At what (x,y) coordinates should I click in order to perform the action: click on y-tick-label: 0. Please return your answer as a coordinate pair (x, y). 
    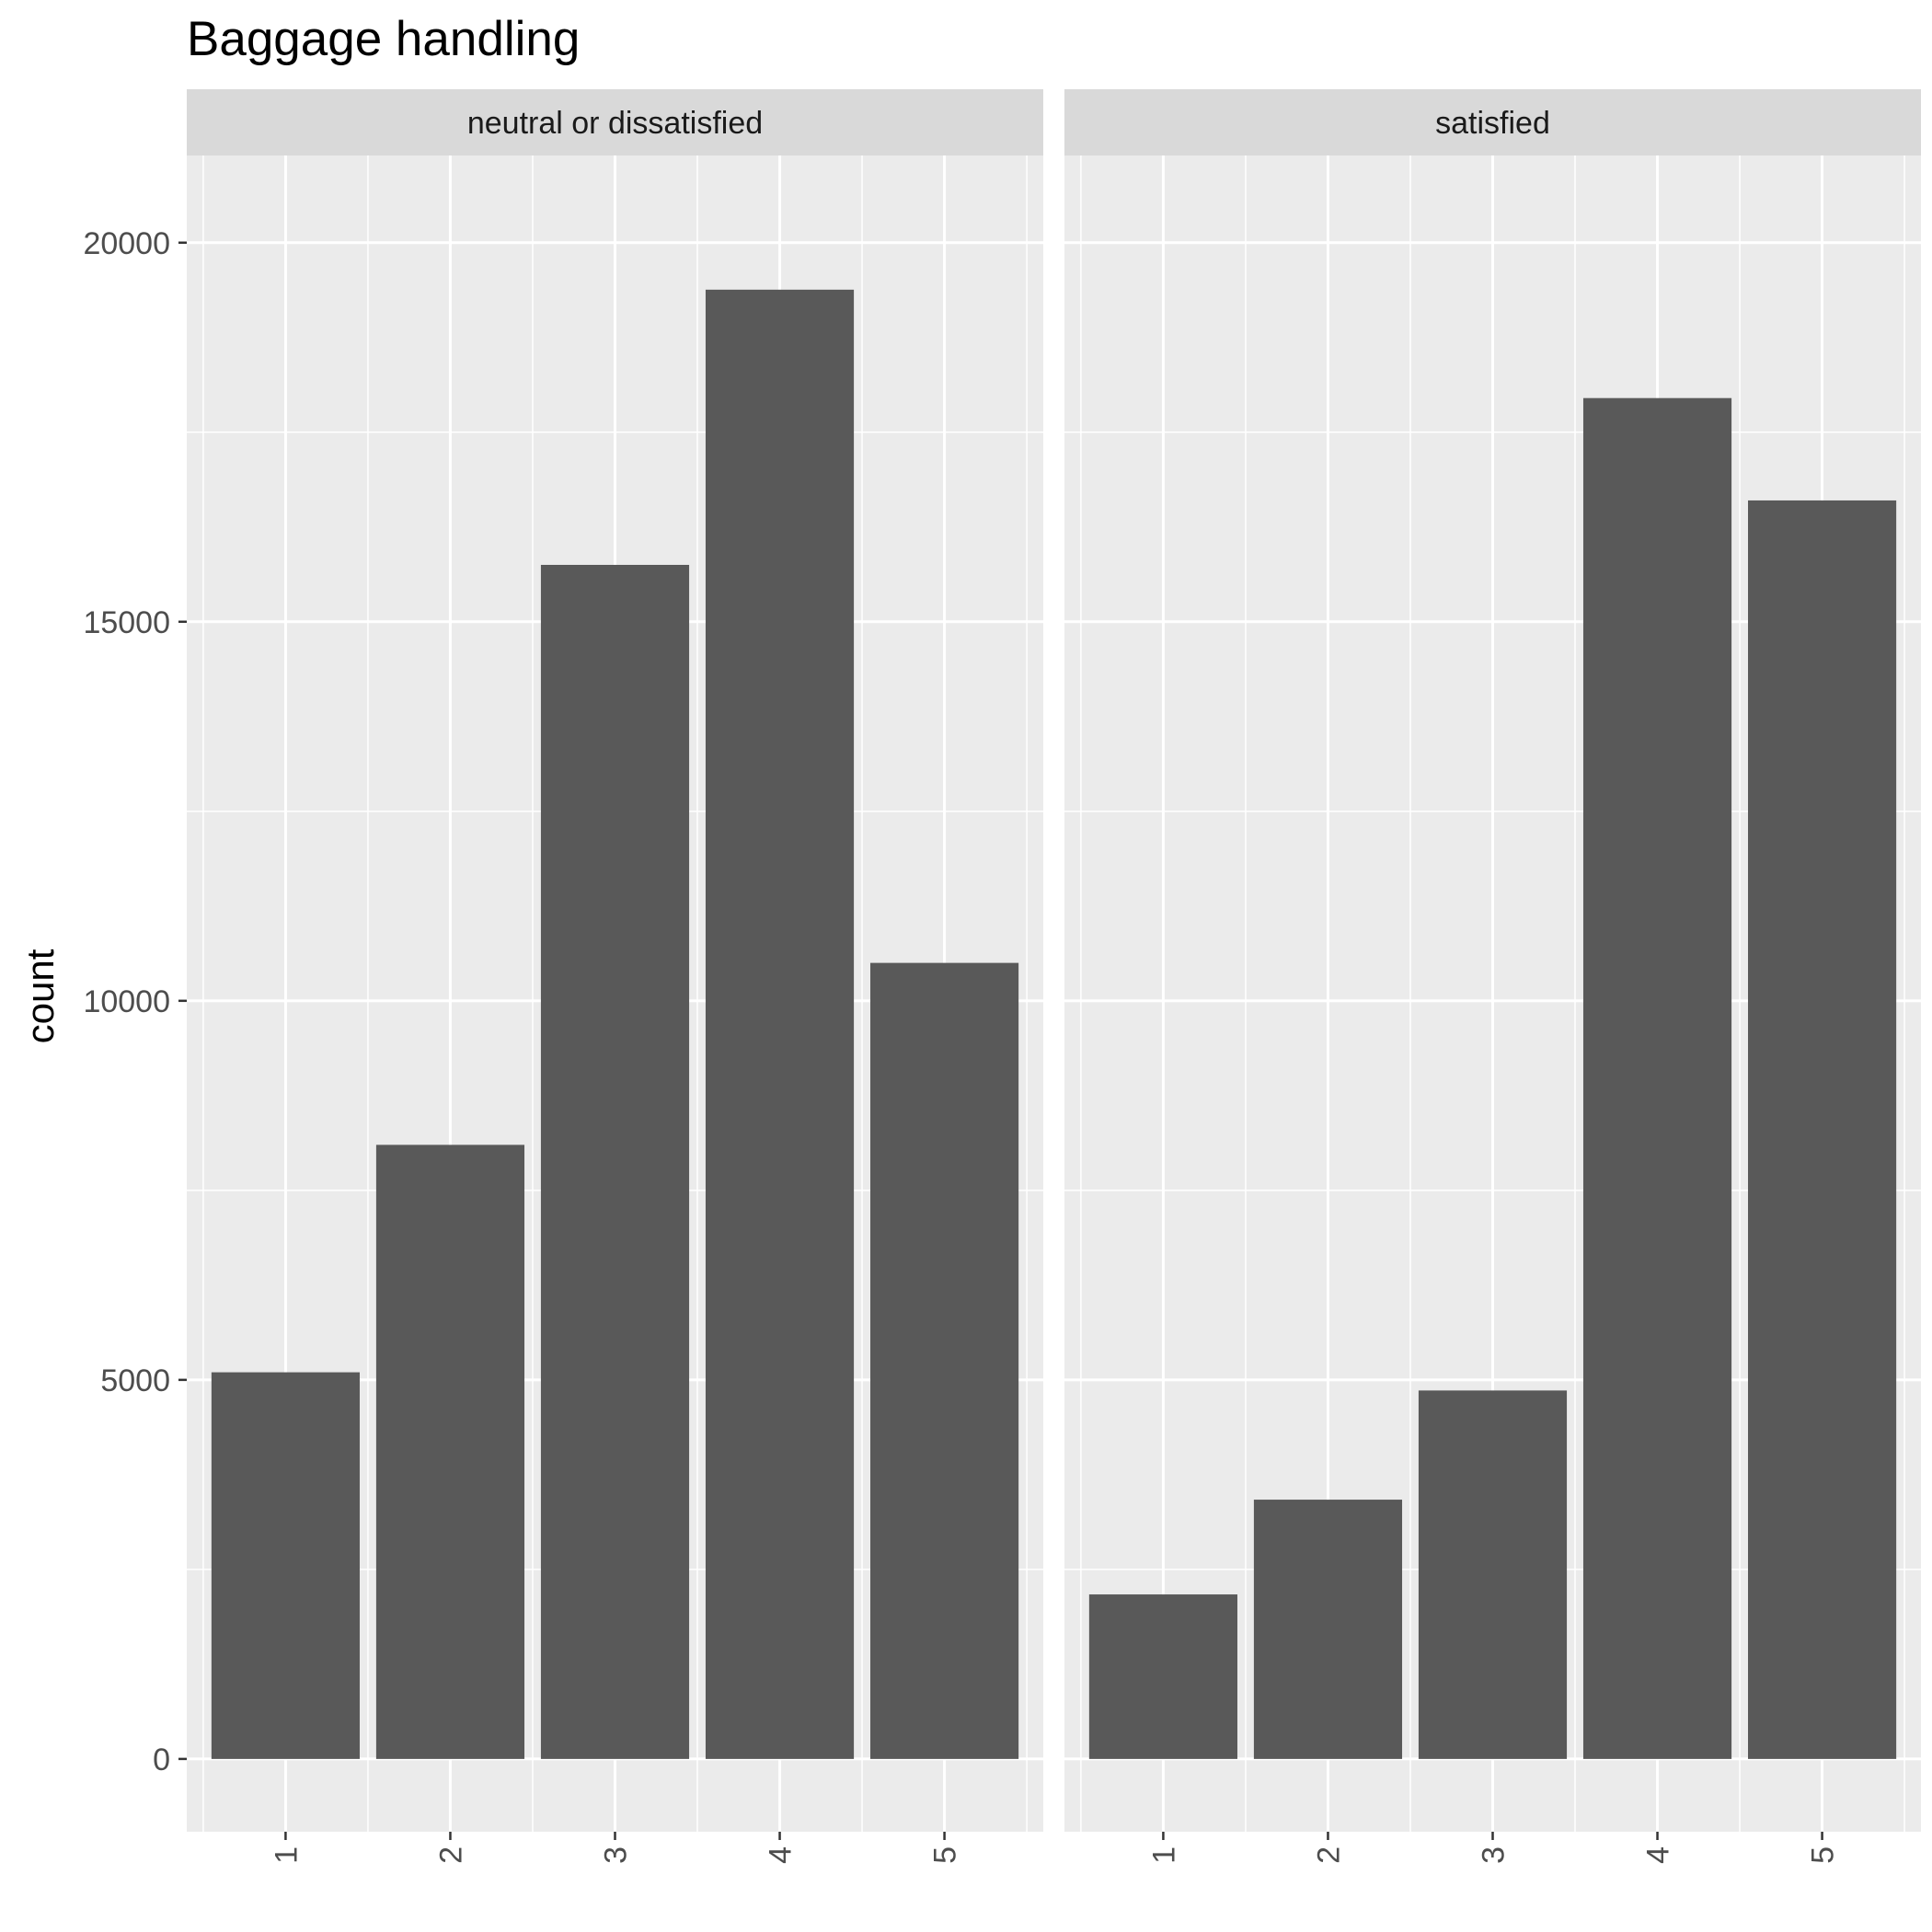
    Looking at the image, I should click on (161, 1759).